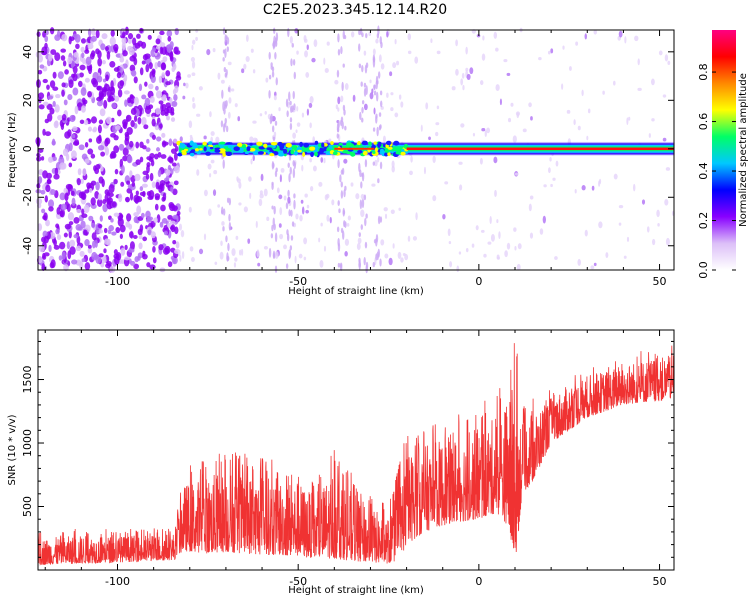 Image resolution: width=750 pixels, height=600 pixels. I want to click on x-tick-label: 0, so click(478, 281).